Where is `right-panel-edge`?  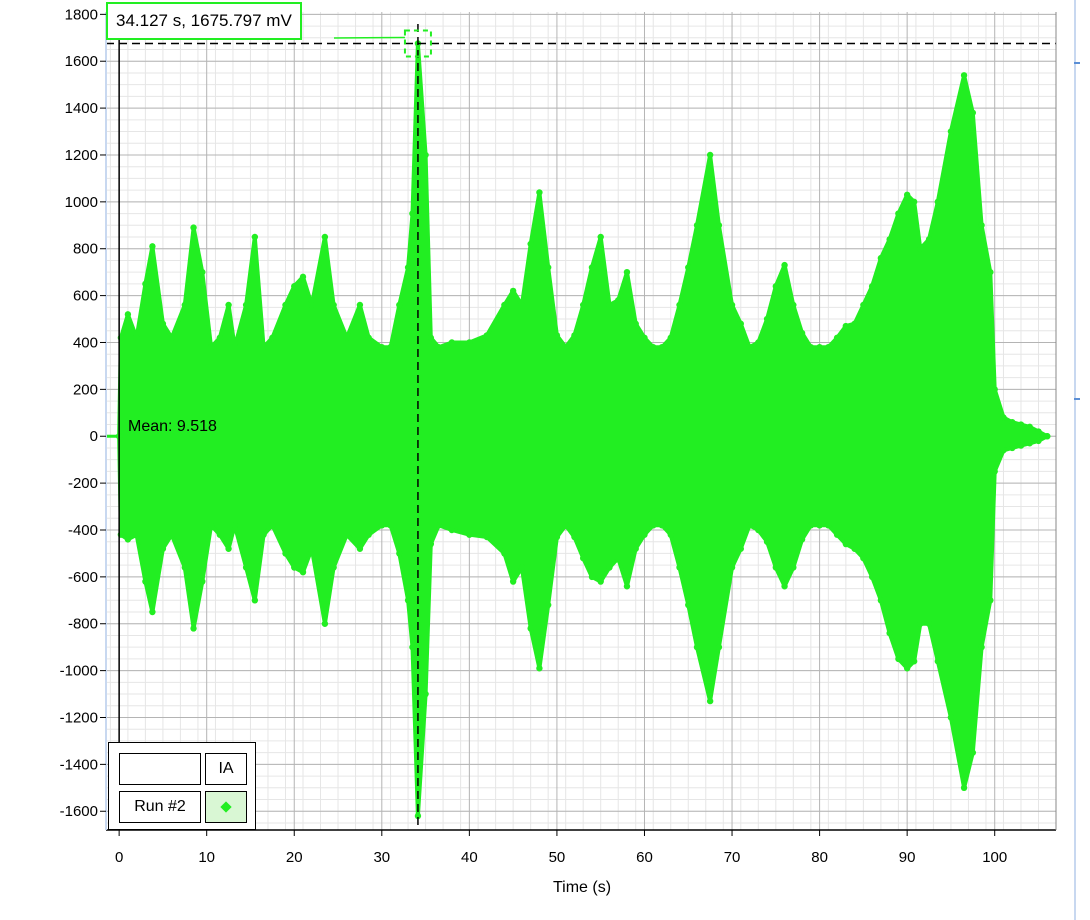 right-panel-edge is located at coordinates (1080, 460).